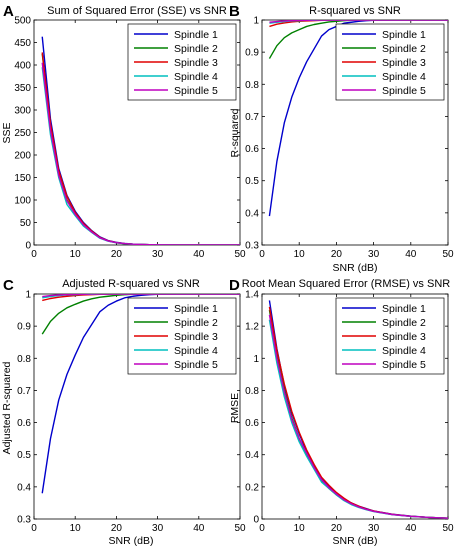 The image size is (454, 548). What do you see at coordinates (448, 254) in the screenshot?
I see `panel-b-xtick-label: 50` at bounding box center [448, 254].